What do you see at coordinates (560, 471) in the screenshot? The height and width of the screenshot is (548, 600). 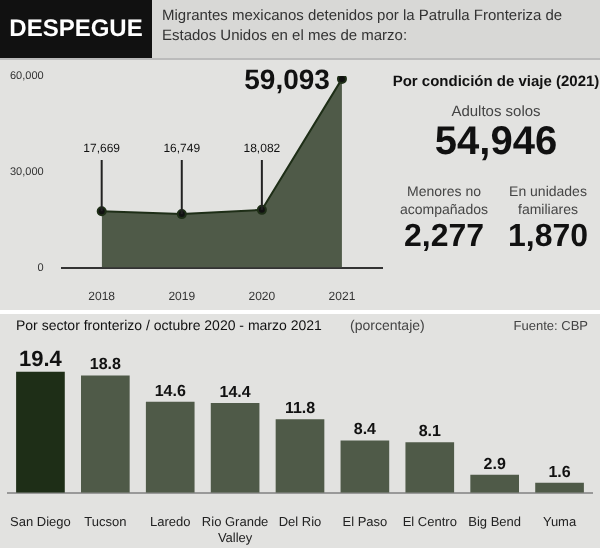 I see `data-label: 1.6` at bounding box center [560, 471].